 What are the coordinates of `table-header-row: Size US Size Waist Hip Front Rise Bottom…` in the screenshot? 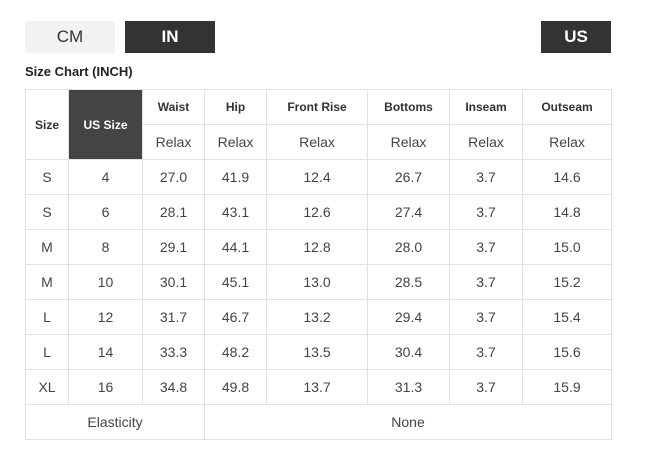 It's located at (318, 124).